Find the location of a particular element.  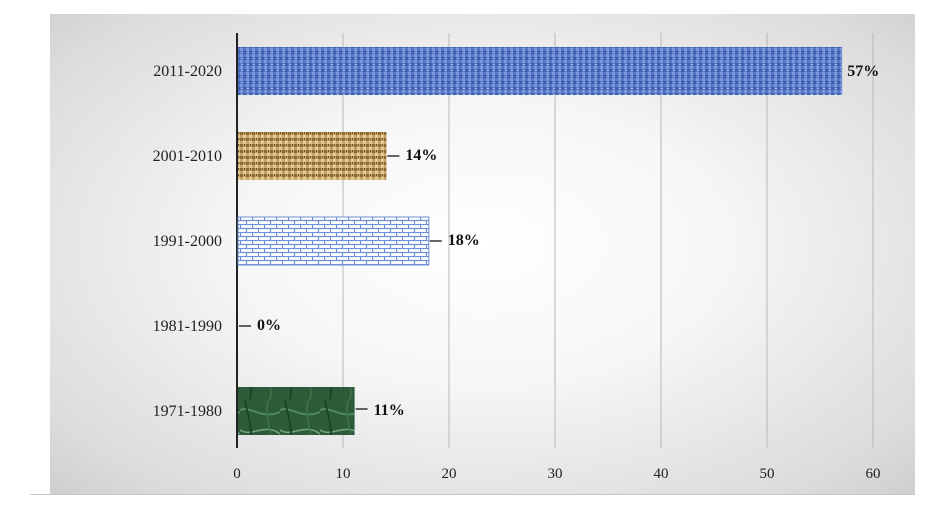

category-label: 1991-2000 is located at coordinates (187, 241).